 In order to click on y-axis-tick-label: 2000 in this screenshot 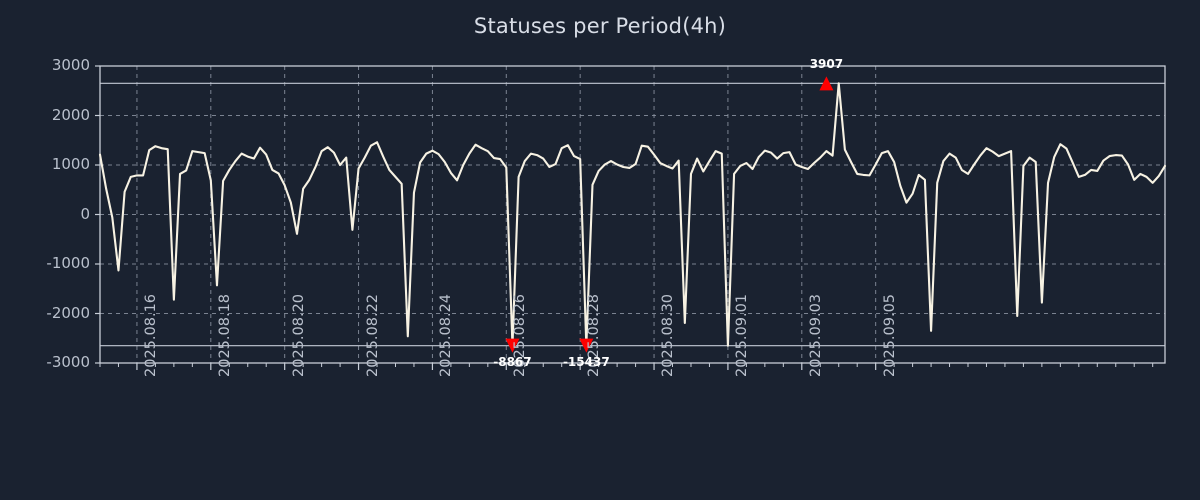, I will do `click(70, 114)`.